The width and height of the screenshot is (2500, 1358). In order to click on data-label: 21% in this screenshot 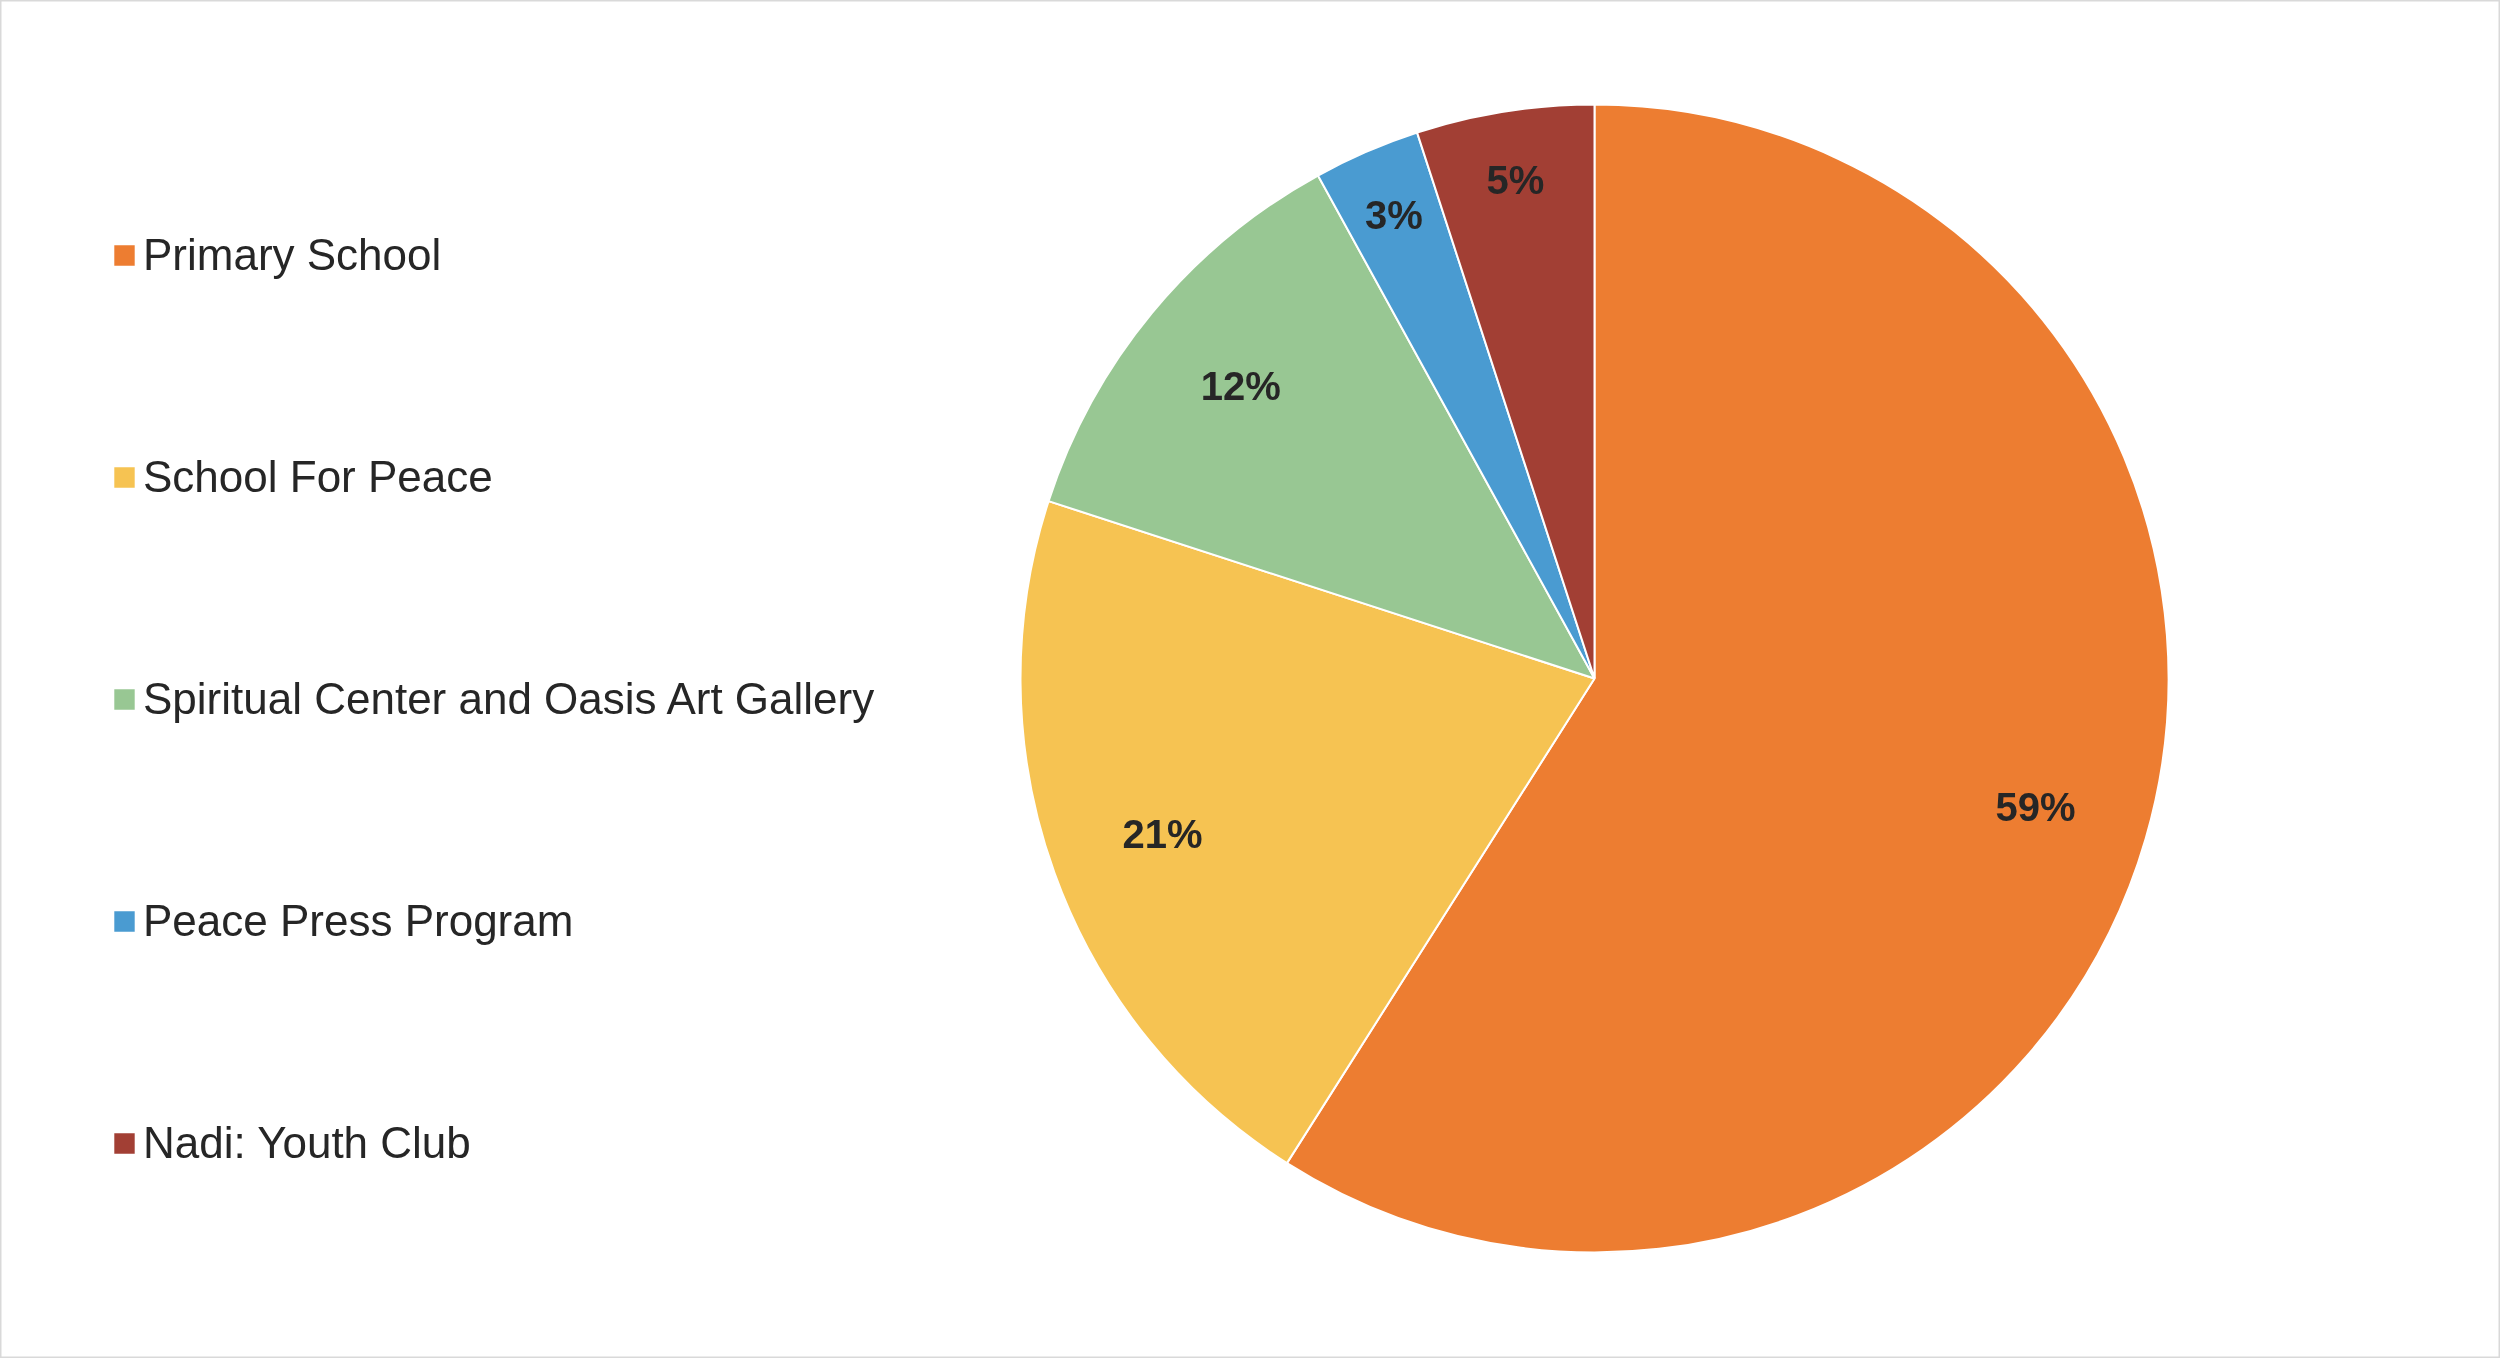, I will do `click(1162, 834)`.